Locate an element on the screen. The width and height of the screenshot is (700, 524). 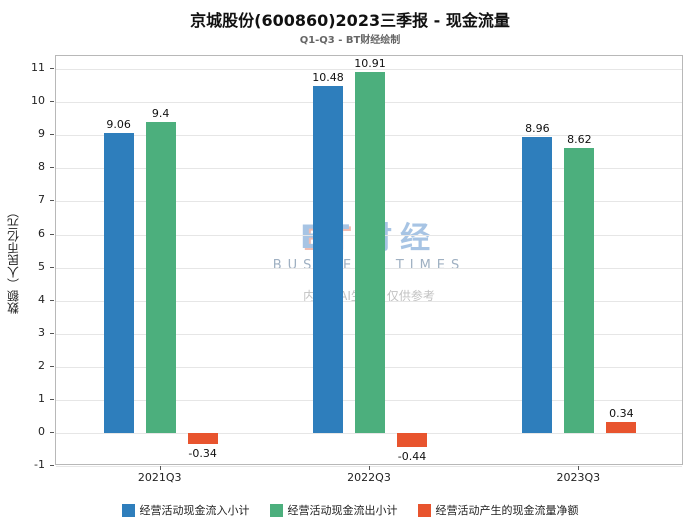
legend-item: 经营活动现金流入小计 is located at coordinates (185, 510).